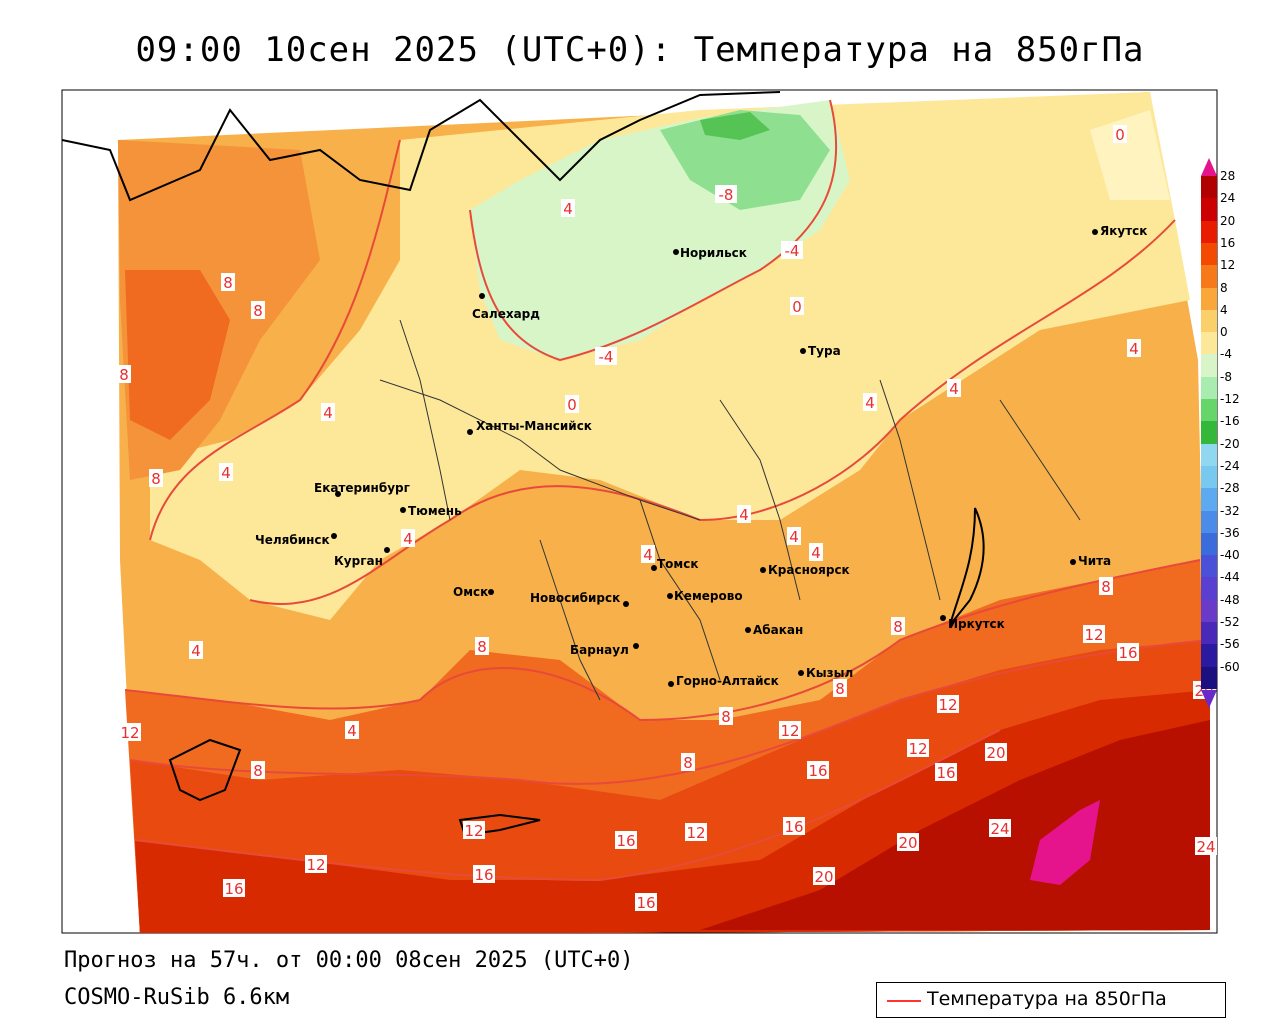  Describe the element at coordinates (1228, 220) in the screenshot. I see `colorbar-tick-label: 20` at that location.